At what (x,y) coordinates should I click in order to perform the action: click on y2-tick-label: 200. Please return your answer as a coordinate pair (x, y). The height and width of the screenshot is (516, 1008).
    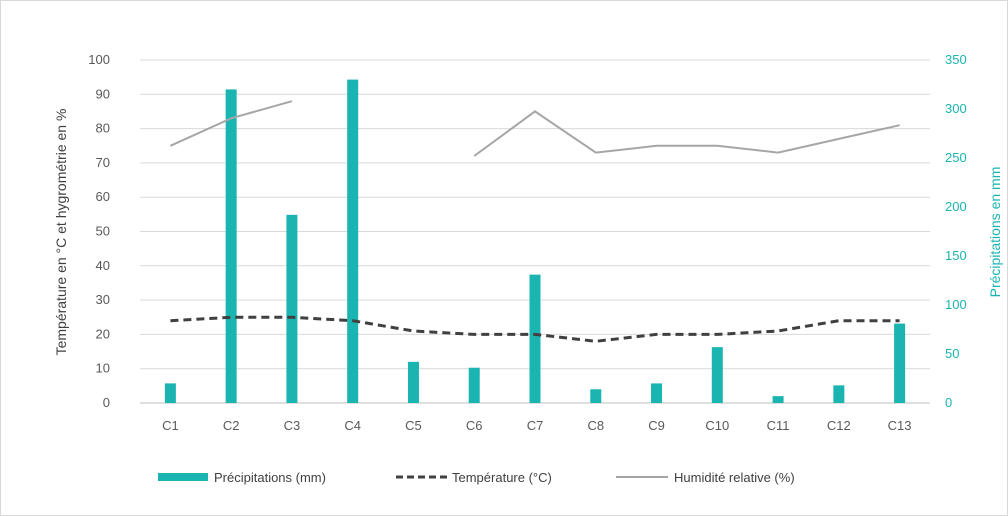
    Looking at the image, I should click on (956, 206).